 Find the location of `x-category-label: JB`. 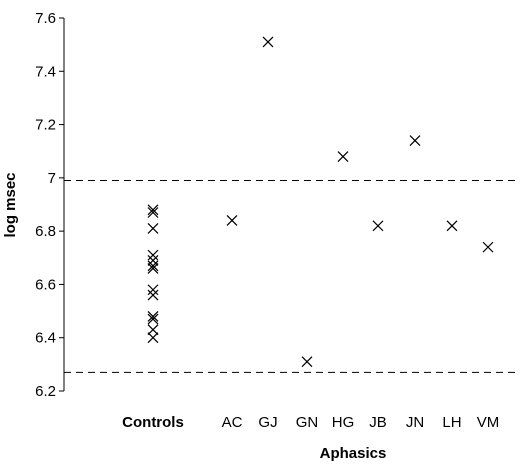

x-category-label: JB is located at coordinates (378, 422).